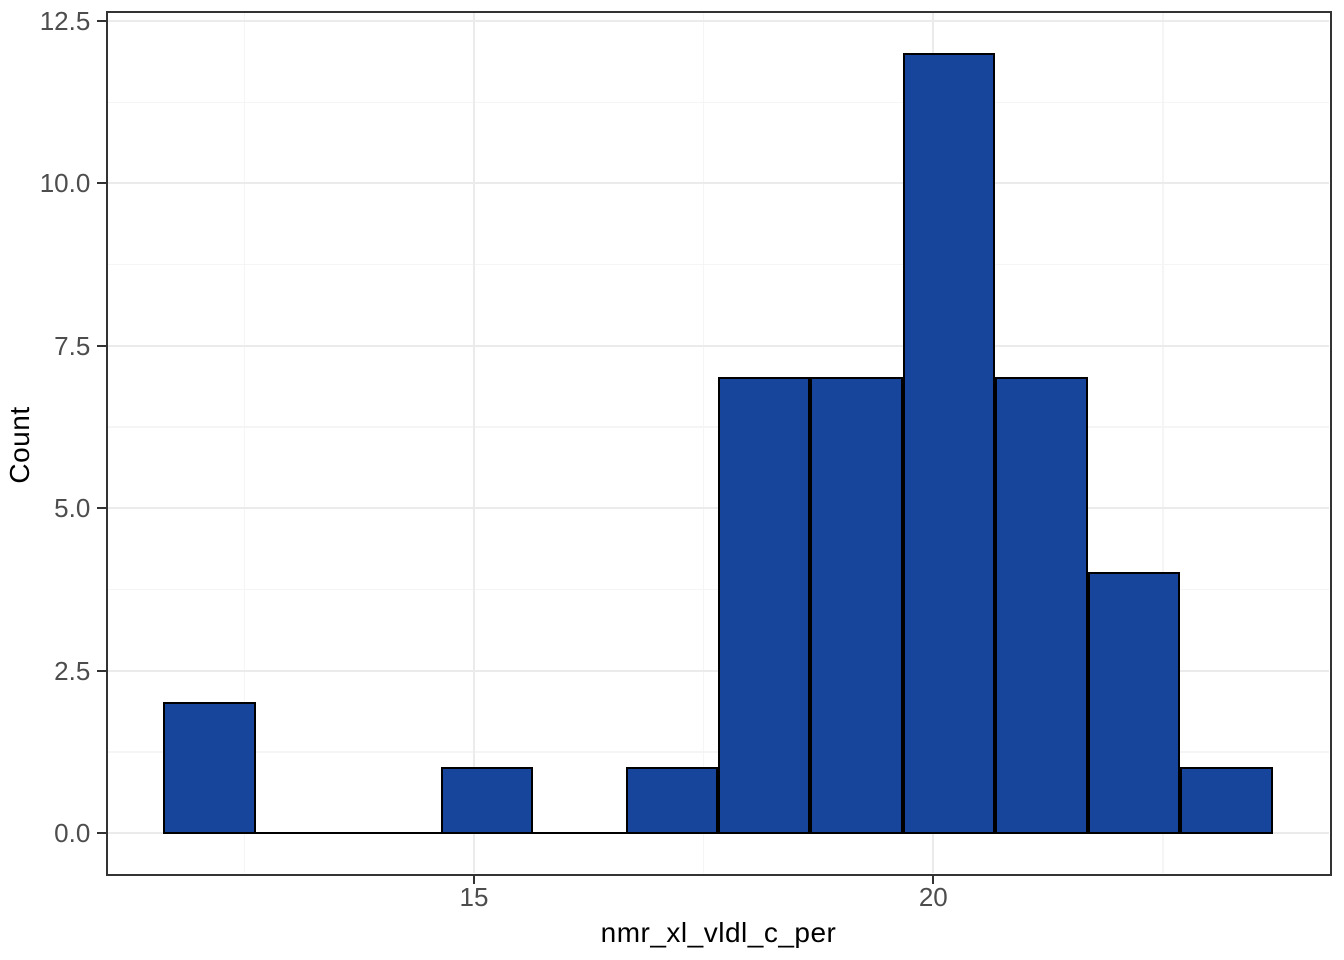 The image size is (1344, 960). What do you see at coordinates (19, 445) in the screenshot?
I see `y-axis-title: Count` at bounding box center [19, 445].